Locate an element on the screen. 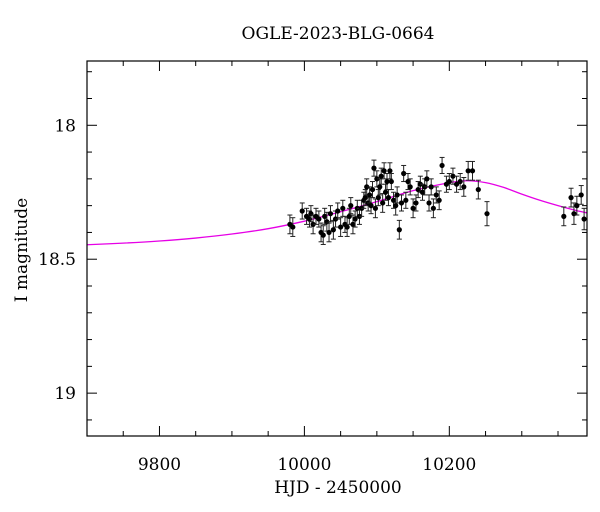 The image size is (600, 512). chart-title: OGLE-2023-BLG-0664 is located at coordinates (338, 34).